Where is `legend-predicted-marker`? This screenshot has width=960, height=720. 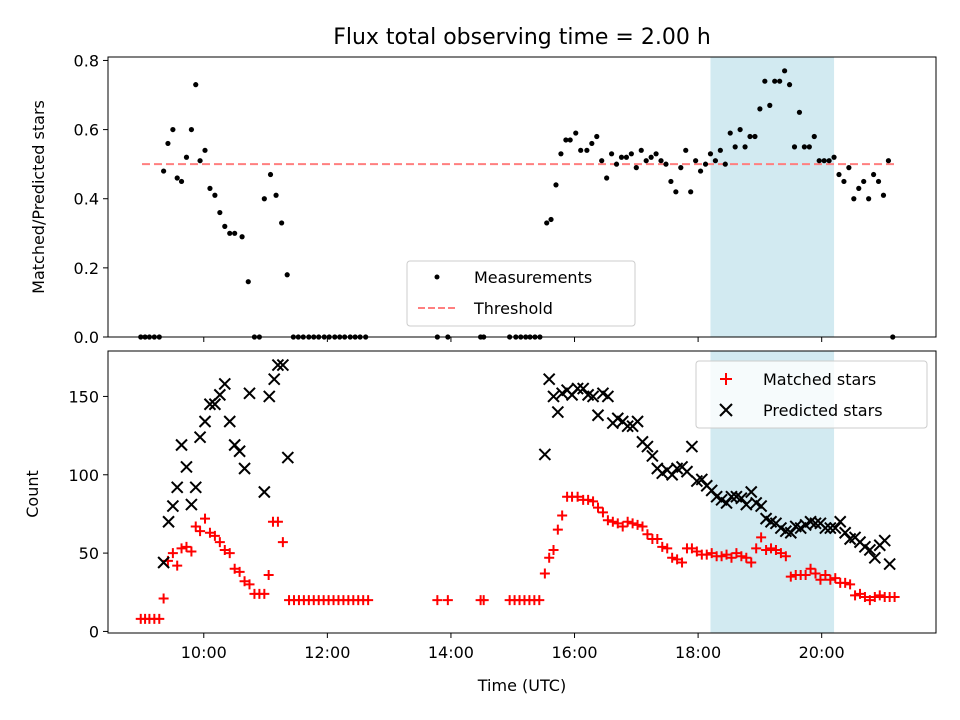
legend-predicted-marker is located at coordinates (726, 410).